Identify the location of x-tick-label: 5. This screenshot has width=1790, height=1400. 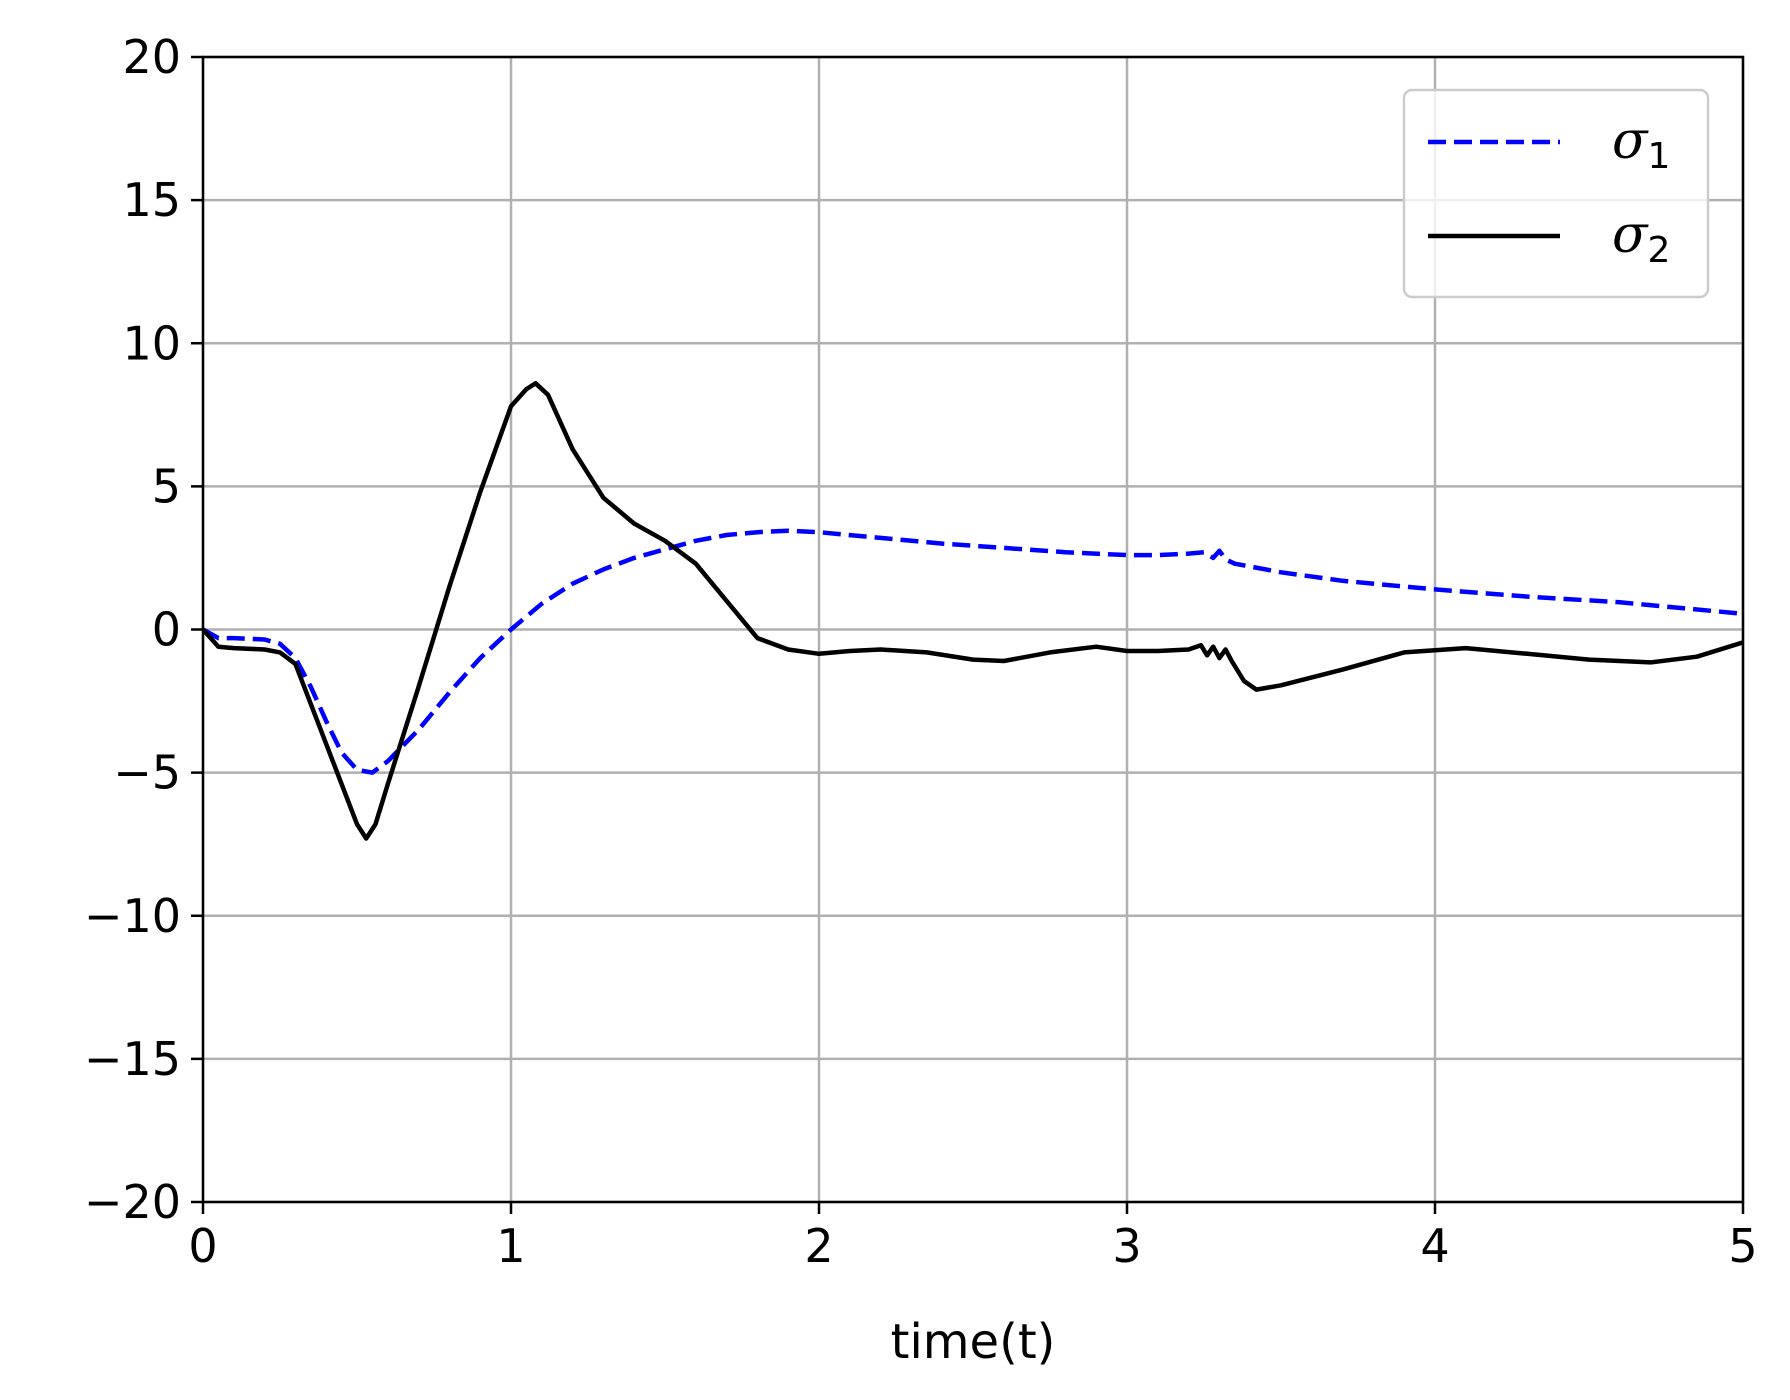
(1742, 1246).